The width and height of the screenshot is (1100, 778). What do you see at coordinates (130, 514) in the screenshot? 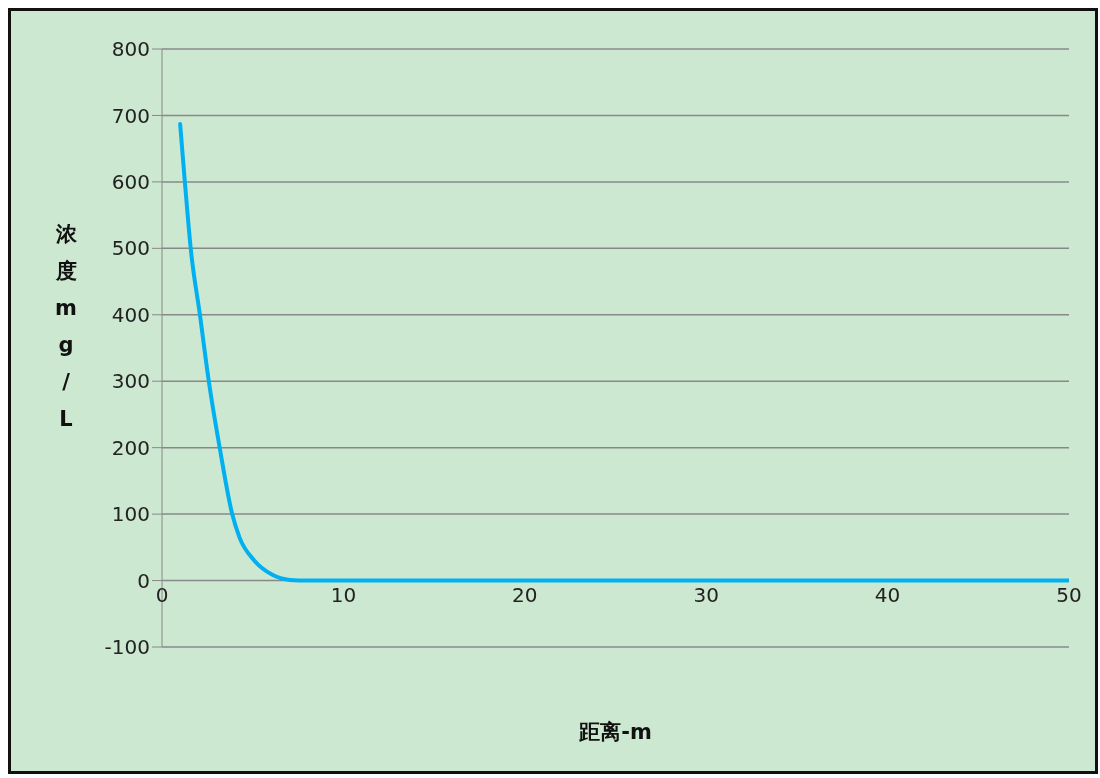
I see `y-tick-label: 100` at bounding box center [130, 514].